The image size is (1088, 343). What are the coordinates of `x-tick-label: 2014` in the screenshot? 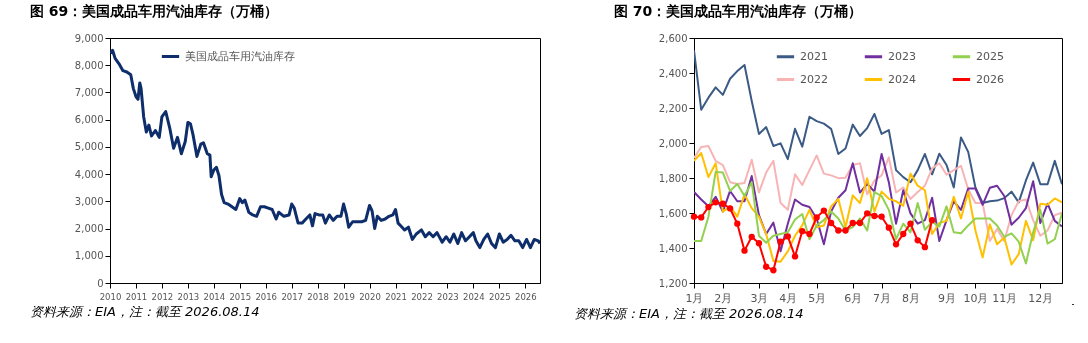 It's located at (214, 296).